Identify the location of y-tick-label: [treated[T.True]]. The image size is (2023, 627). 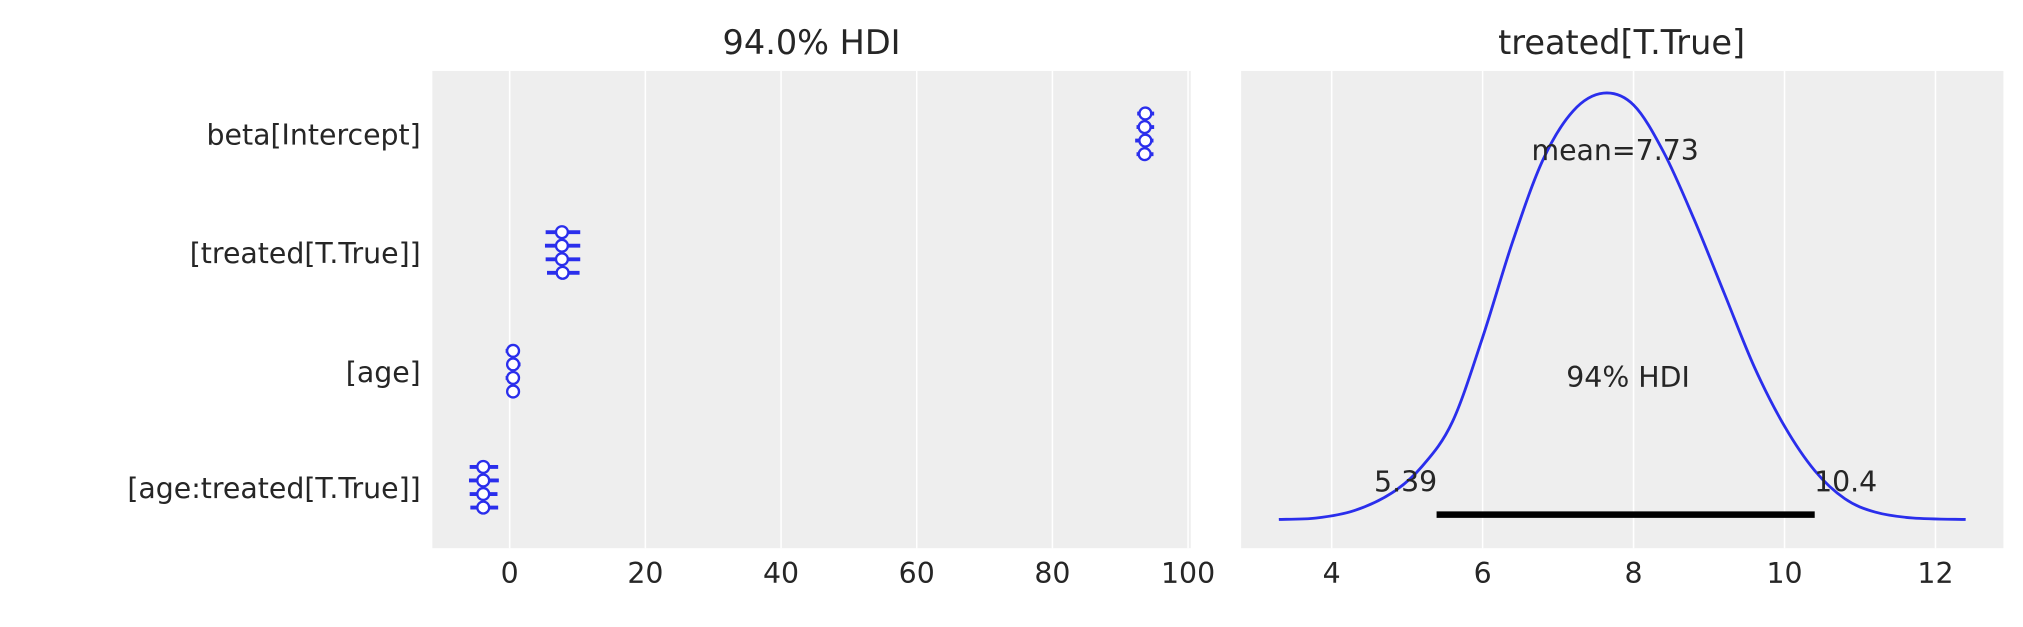
(305, 253).